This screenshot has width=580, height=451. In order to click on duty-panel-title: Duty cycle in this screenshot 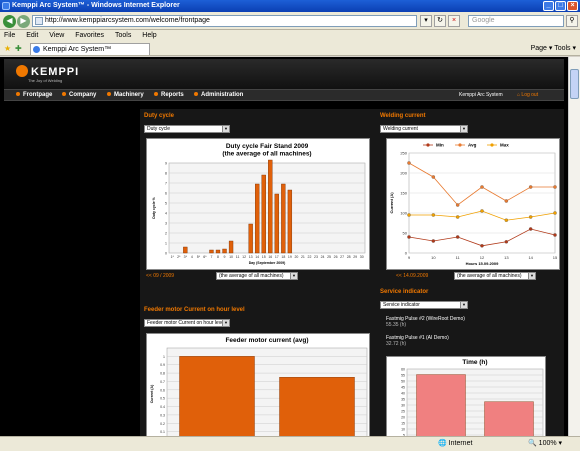, I will do `click(159, 116)`.